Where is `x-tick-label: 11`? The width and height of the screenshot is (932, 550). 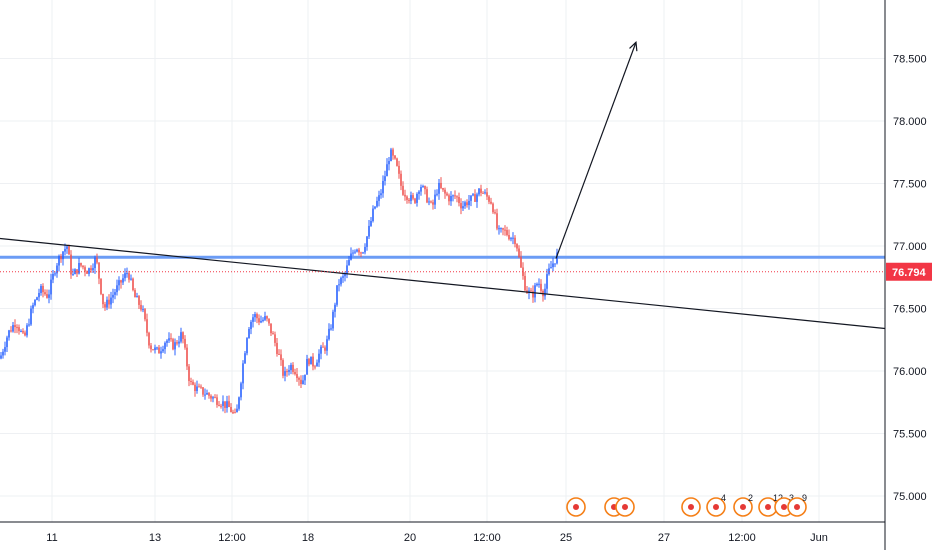 x-tick-label: 11 is located at coordinates (51, 538).